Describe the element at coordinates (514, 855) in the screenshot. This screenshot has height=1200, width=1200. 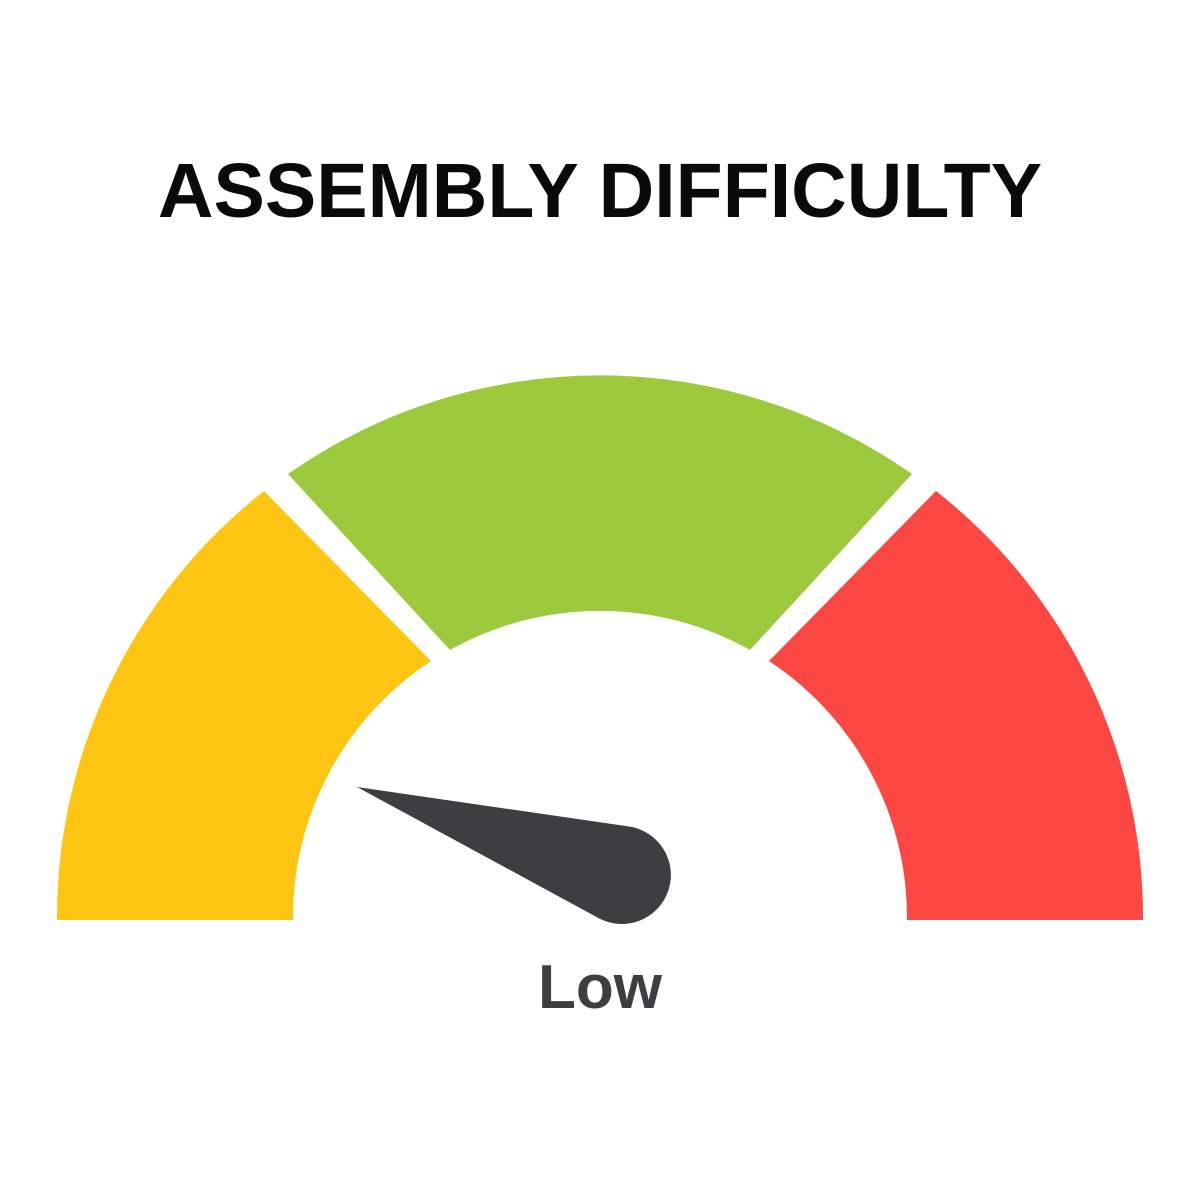
I see `gauge-needle` at that location.